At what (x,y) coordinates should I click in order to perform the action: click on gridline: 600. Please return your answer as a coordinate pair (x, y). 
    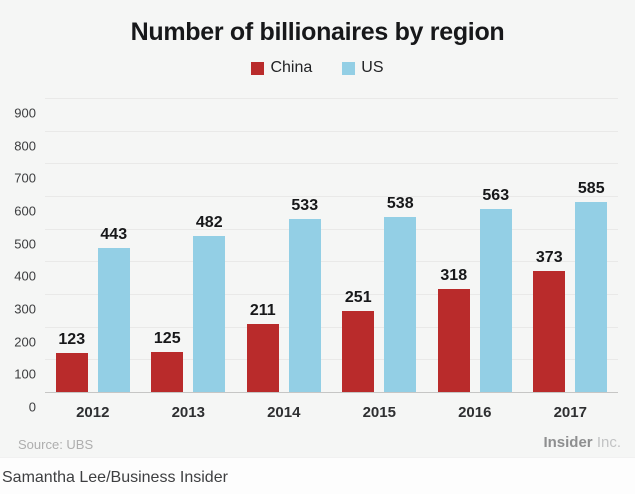
    Looking at the image, I should click on (316, 207).